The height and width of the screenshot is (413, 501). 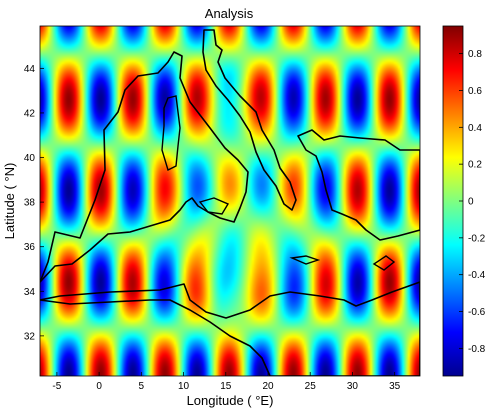 I want to click on colorbar-tick-label: 0.2, so click(x=475, y=165).